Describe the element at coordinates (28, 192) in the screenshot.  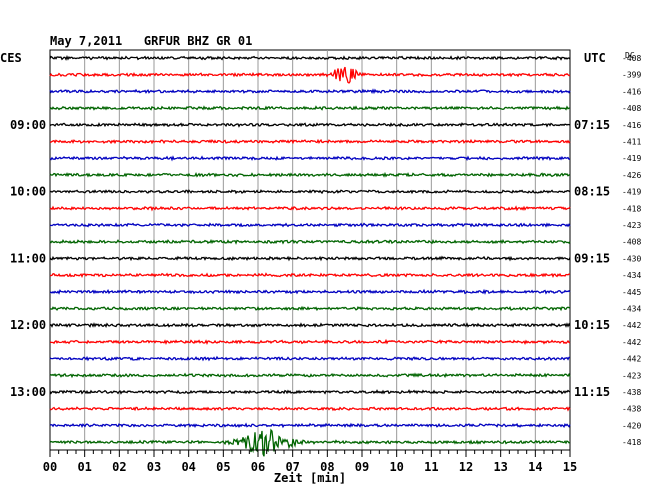
I see `left-hour-label: 10:00` at that location.